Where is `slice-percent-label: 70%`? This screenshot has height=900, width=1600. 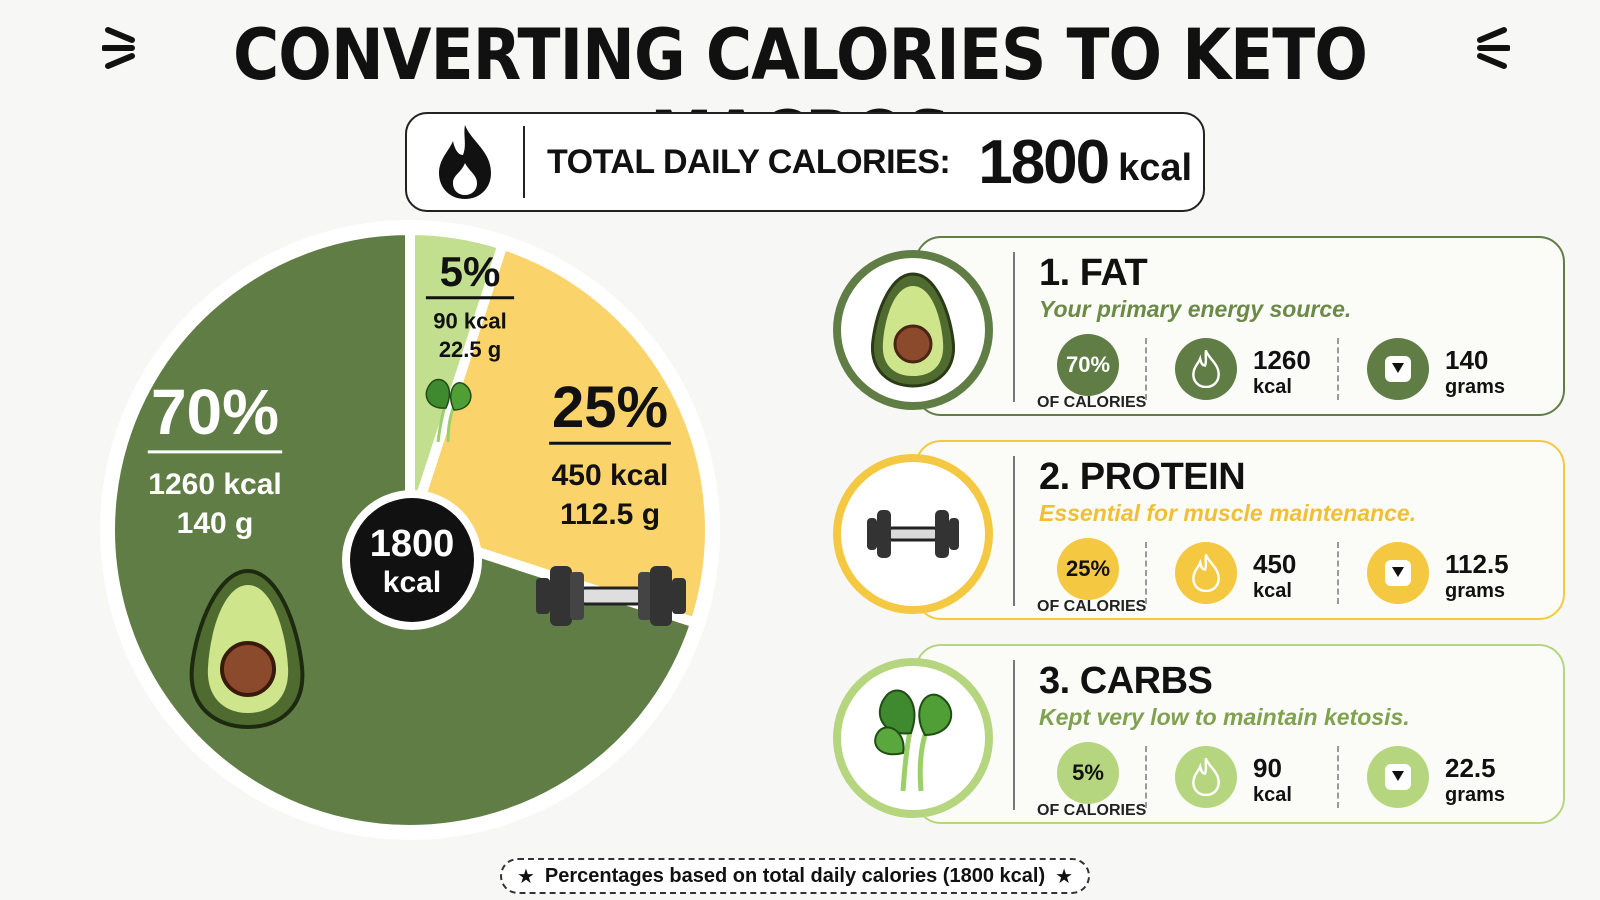 slice-percent-label: 70% is located at coordinates (215, 412).